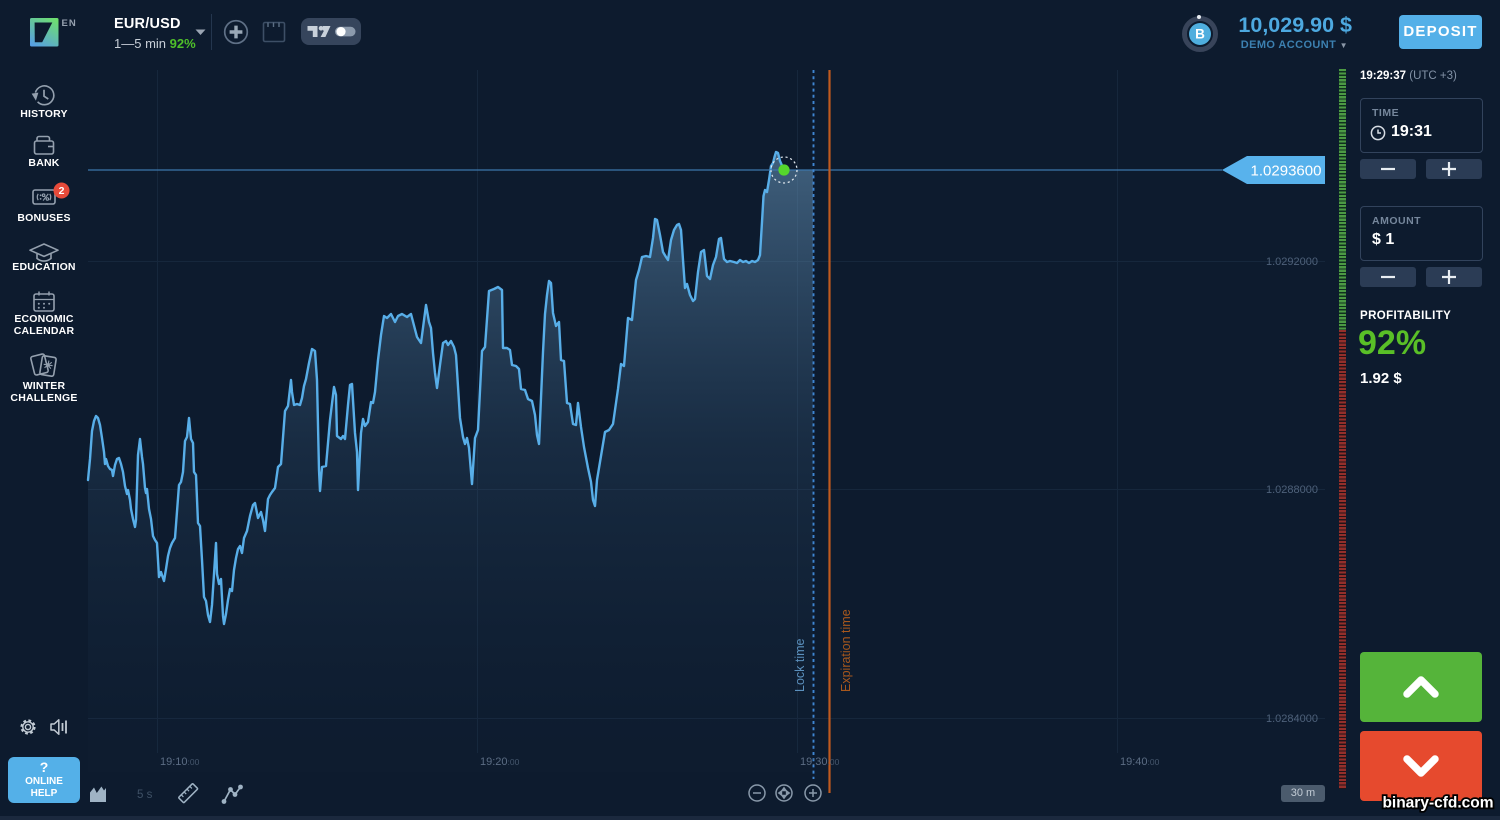  Describe the element at coordinates (1437, 803) in the screenshot. I see `svg-text: binary-cfd.com` at that location.